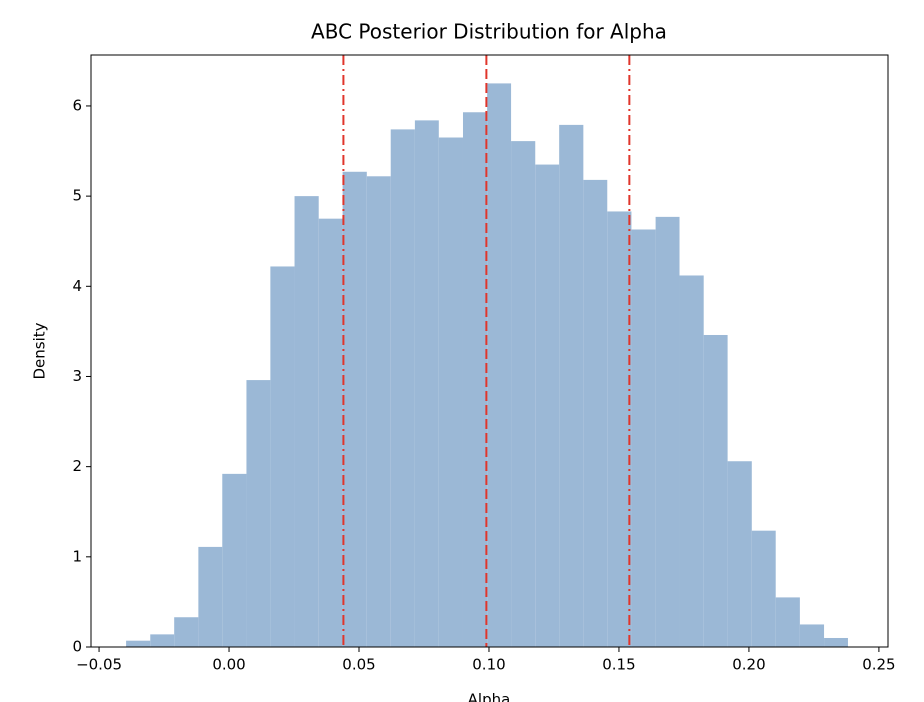  Describe the element at coordinates (618, 665) in the screenshot. I see `x-tick-label: 0.15` at that location.